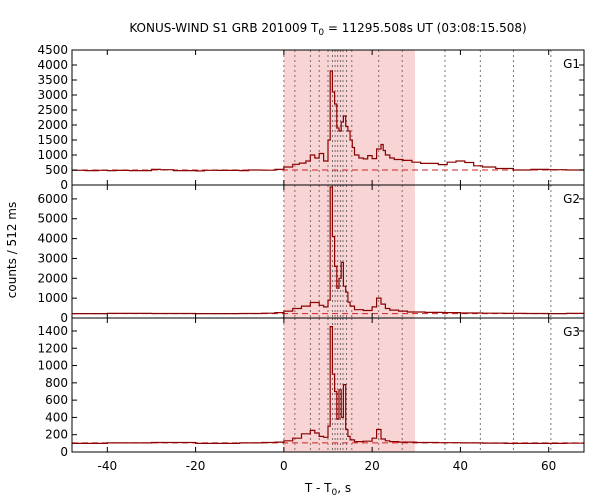  I want to click on x-axis-label: T - T0, s, so click(327, 489).